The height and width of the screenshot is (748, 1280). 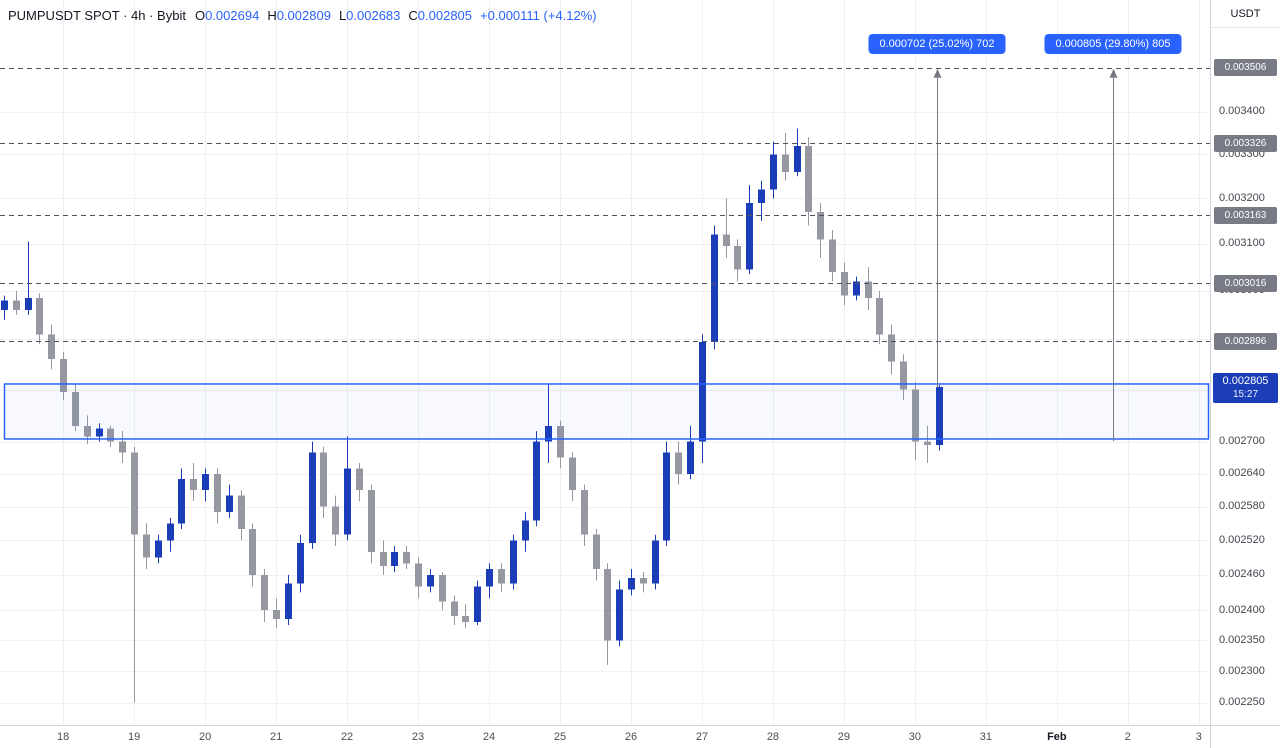 I want to click on price-tick-label: 0.002350, so click(x=1242, y=639).